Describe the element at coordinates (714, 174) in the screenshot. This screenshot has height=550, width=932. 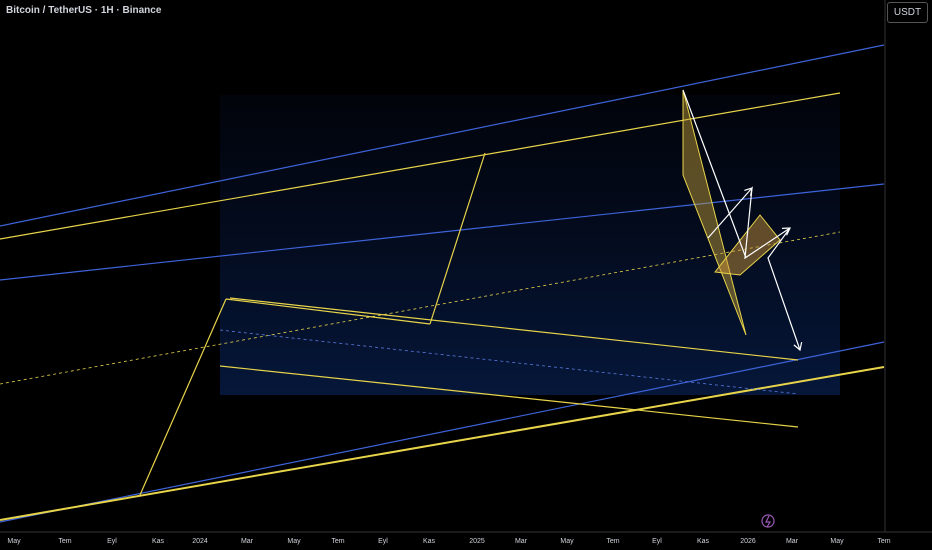
I see `projection-line` at that location.